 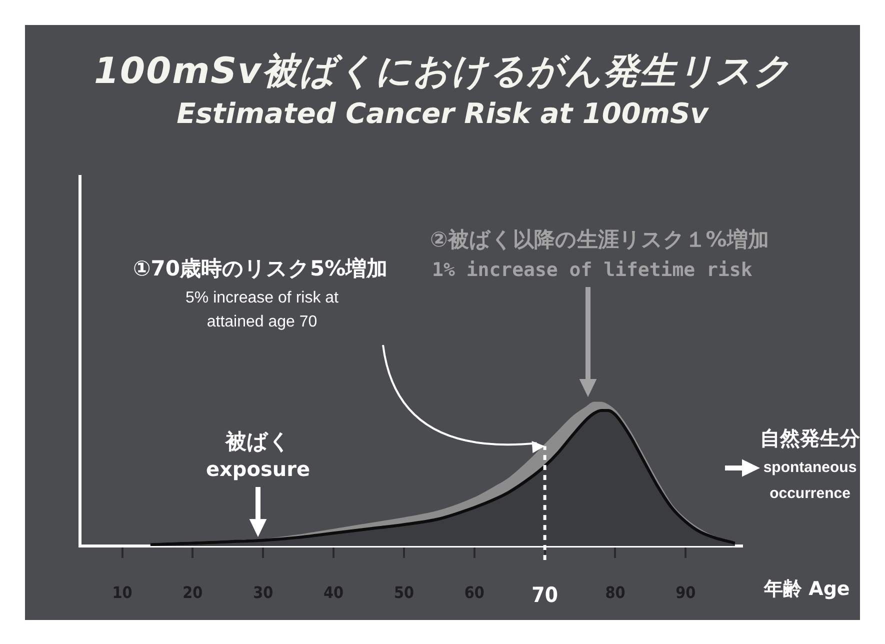 I want to click on annotation: ①70歳時のリスク5%増加 5% increase of risk at attained age 70, so click(x=260, y=293).